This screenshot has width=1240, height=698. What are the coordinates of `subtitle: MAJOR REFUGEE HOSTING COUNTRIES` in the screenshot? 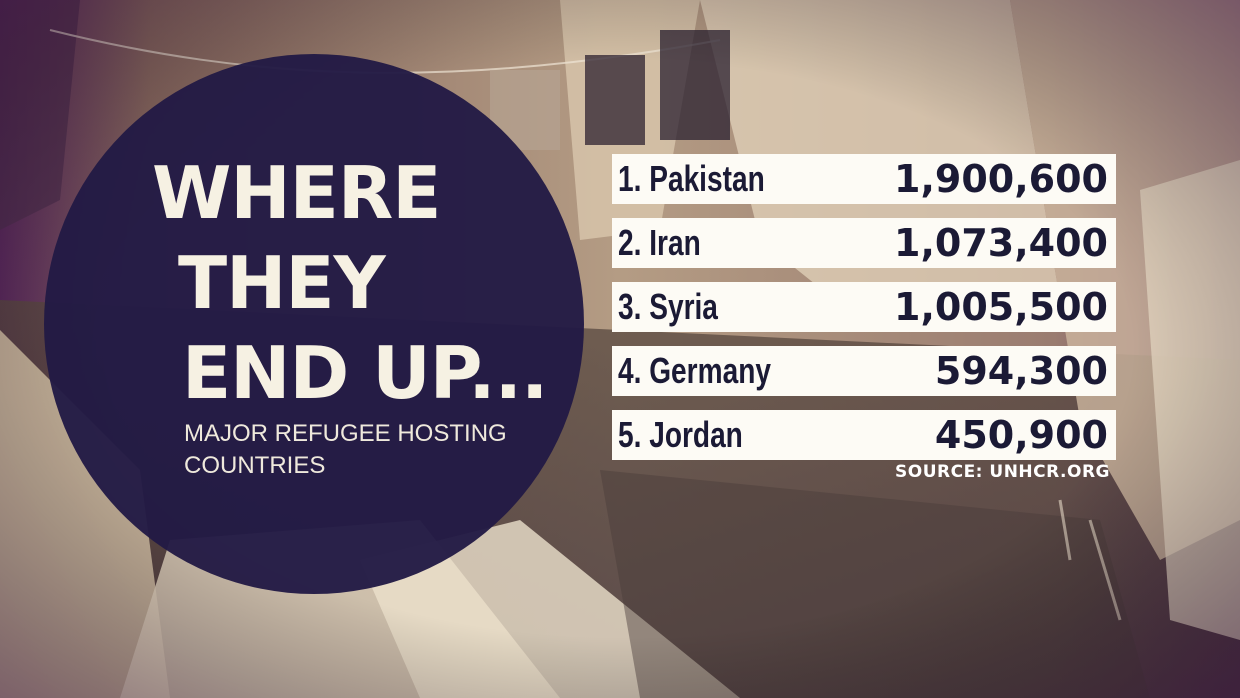 It's located at (364, 450).